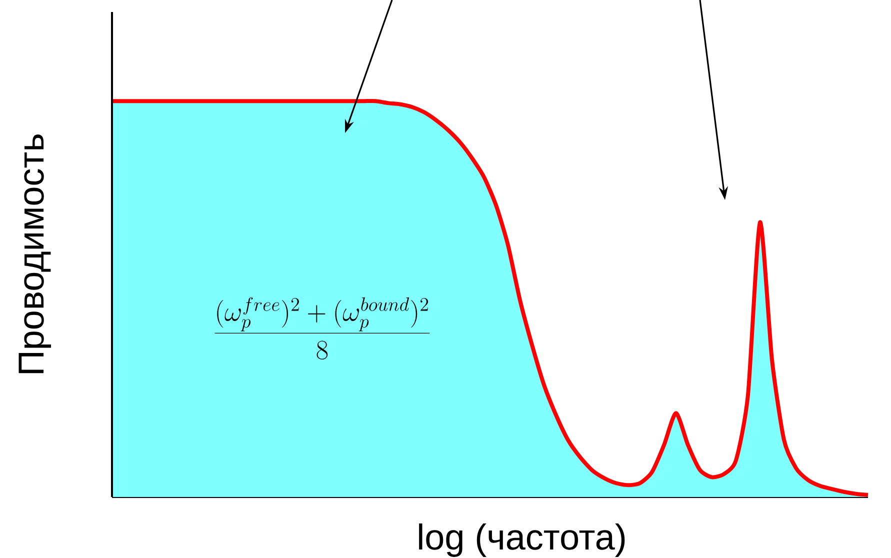  I want to click on y-axis-title: Проводимость, so click(35, 254).